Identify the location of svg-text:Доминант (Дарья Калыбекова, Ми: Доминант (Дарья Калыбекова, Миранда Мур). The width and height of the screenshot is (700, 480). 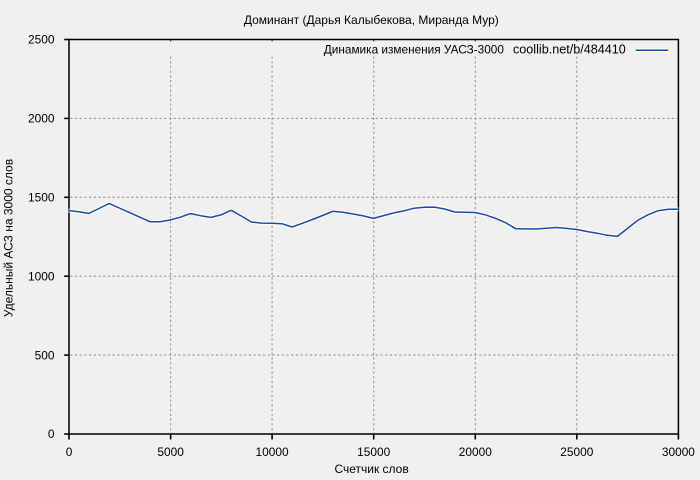
(371, 20).